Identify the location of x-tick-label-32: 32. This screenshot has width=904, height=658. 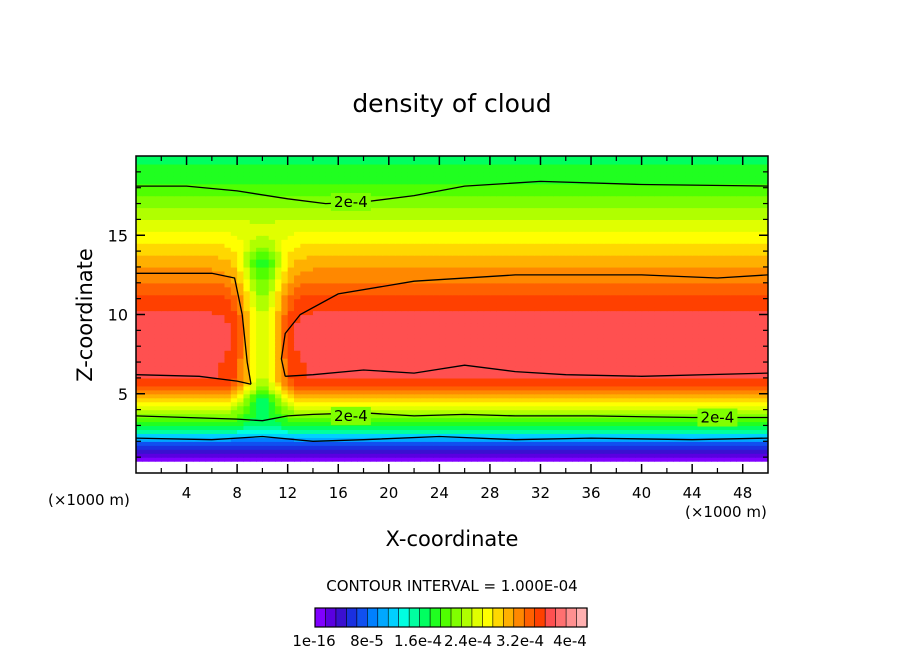
(540, 493).